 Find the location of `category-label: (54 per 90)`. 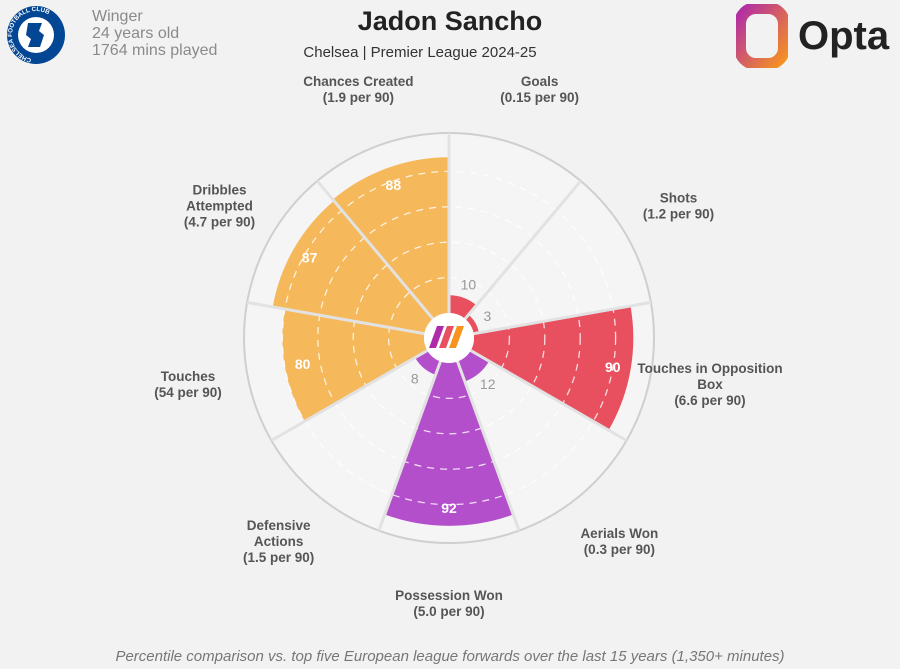

category-label: (54 per 90) is located at coordinates (188, 392).